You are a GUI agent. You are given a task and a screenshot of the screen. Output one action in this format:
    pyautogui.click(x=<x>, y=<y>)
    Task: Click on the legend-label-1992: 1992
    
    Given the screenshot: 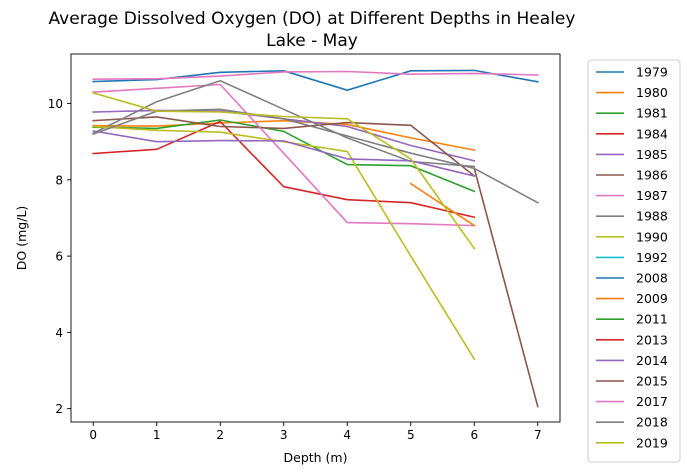 What is the action you would take?
    pyautogui.click(x=652, y=257)
    